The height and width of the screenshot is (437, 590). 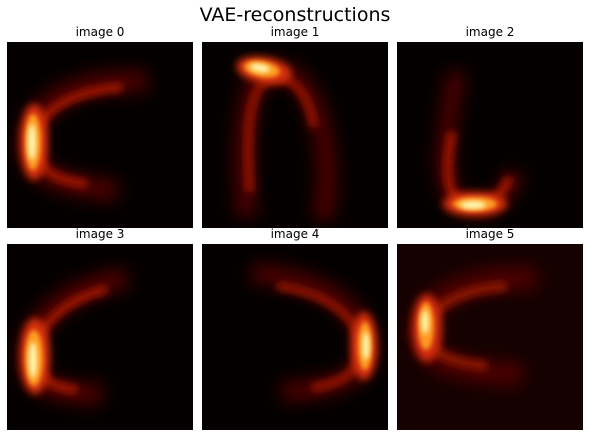 What do you see at coordinates (490, 234) in the screenshot?
I see `panel-title-5: image 5` at bounding box center [490, 234].